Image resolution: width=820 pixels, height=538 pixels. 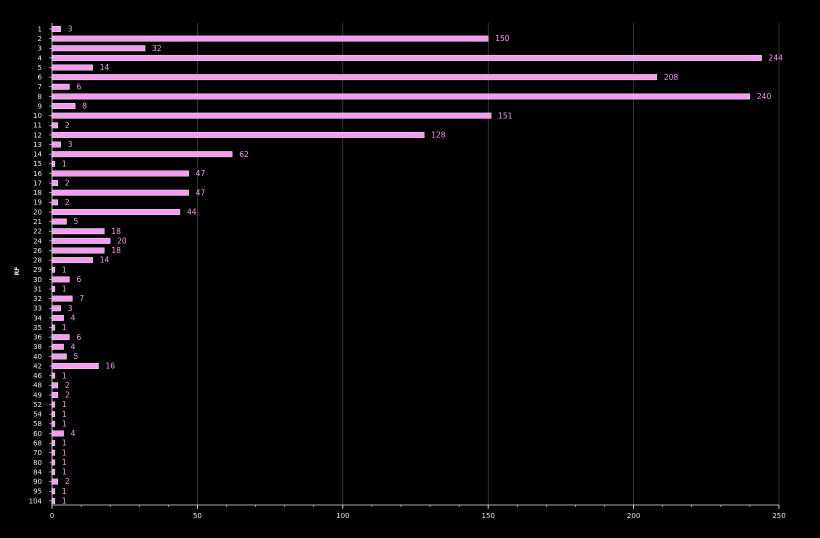 I want to click on y-tick-label: 7, so click(x=40, y=87).